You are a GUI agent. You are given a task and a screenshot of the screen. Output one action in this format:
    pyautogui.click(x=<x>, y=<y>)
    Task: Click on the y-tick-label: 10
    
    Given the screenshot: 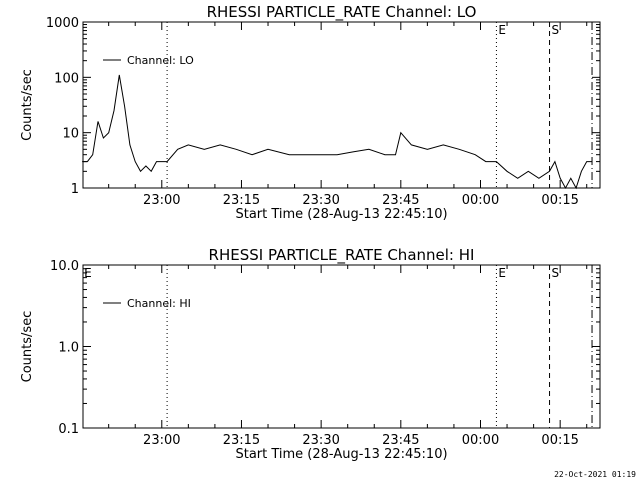 What is the action you would take?
    pyautogui.click(x=70, y=134)
    